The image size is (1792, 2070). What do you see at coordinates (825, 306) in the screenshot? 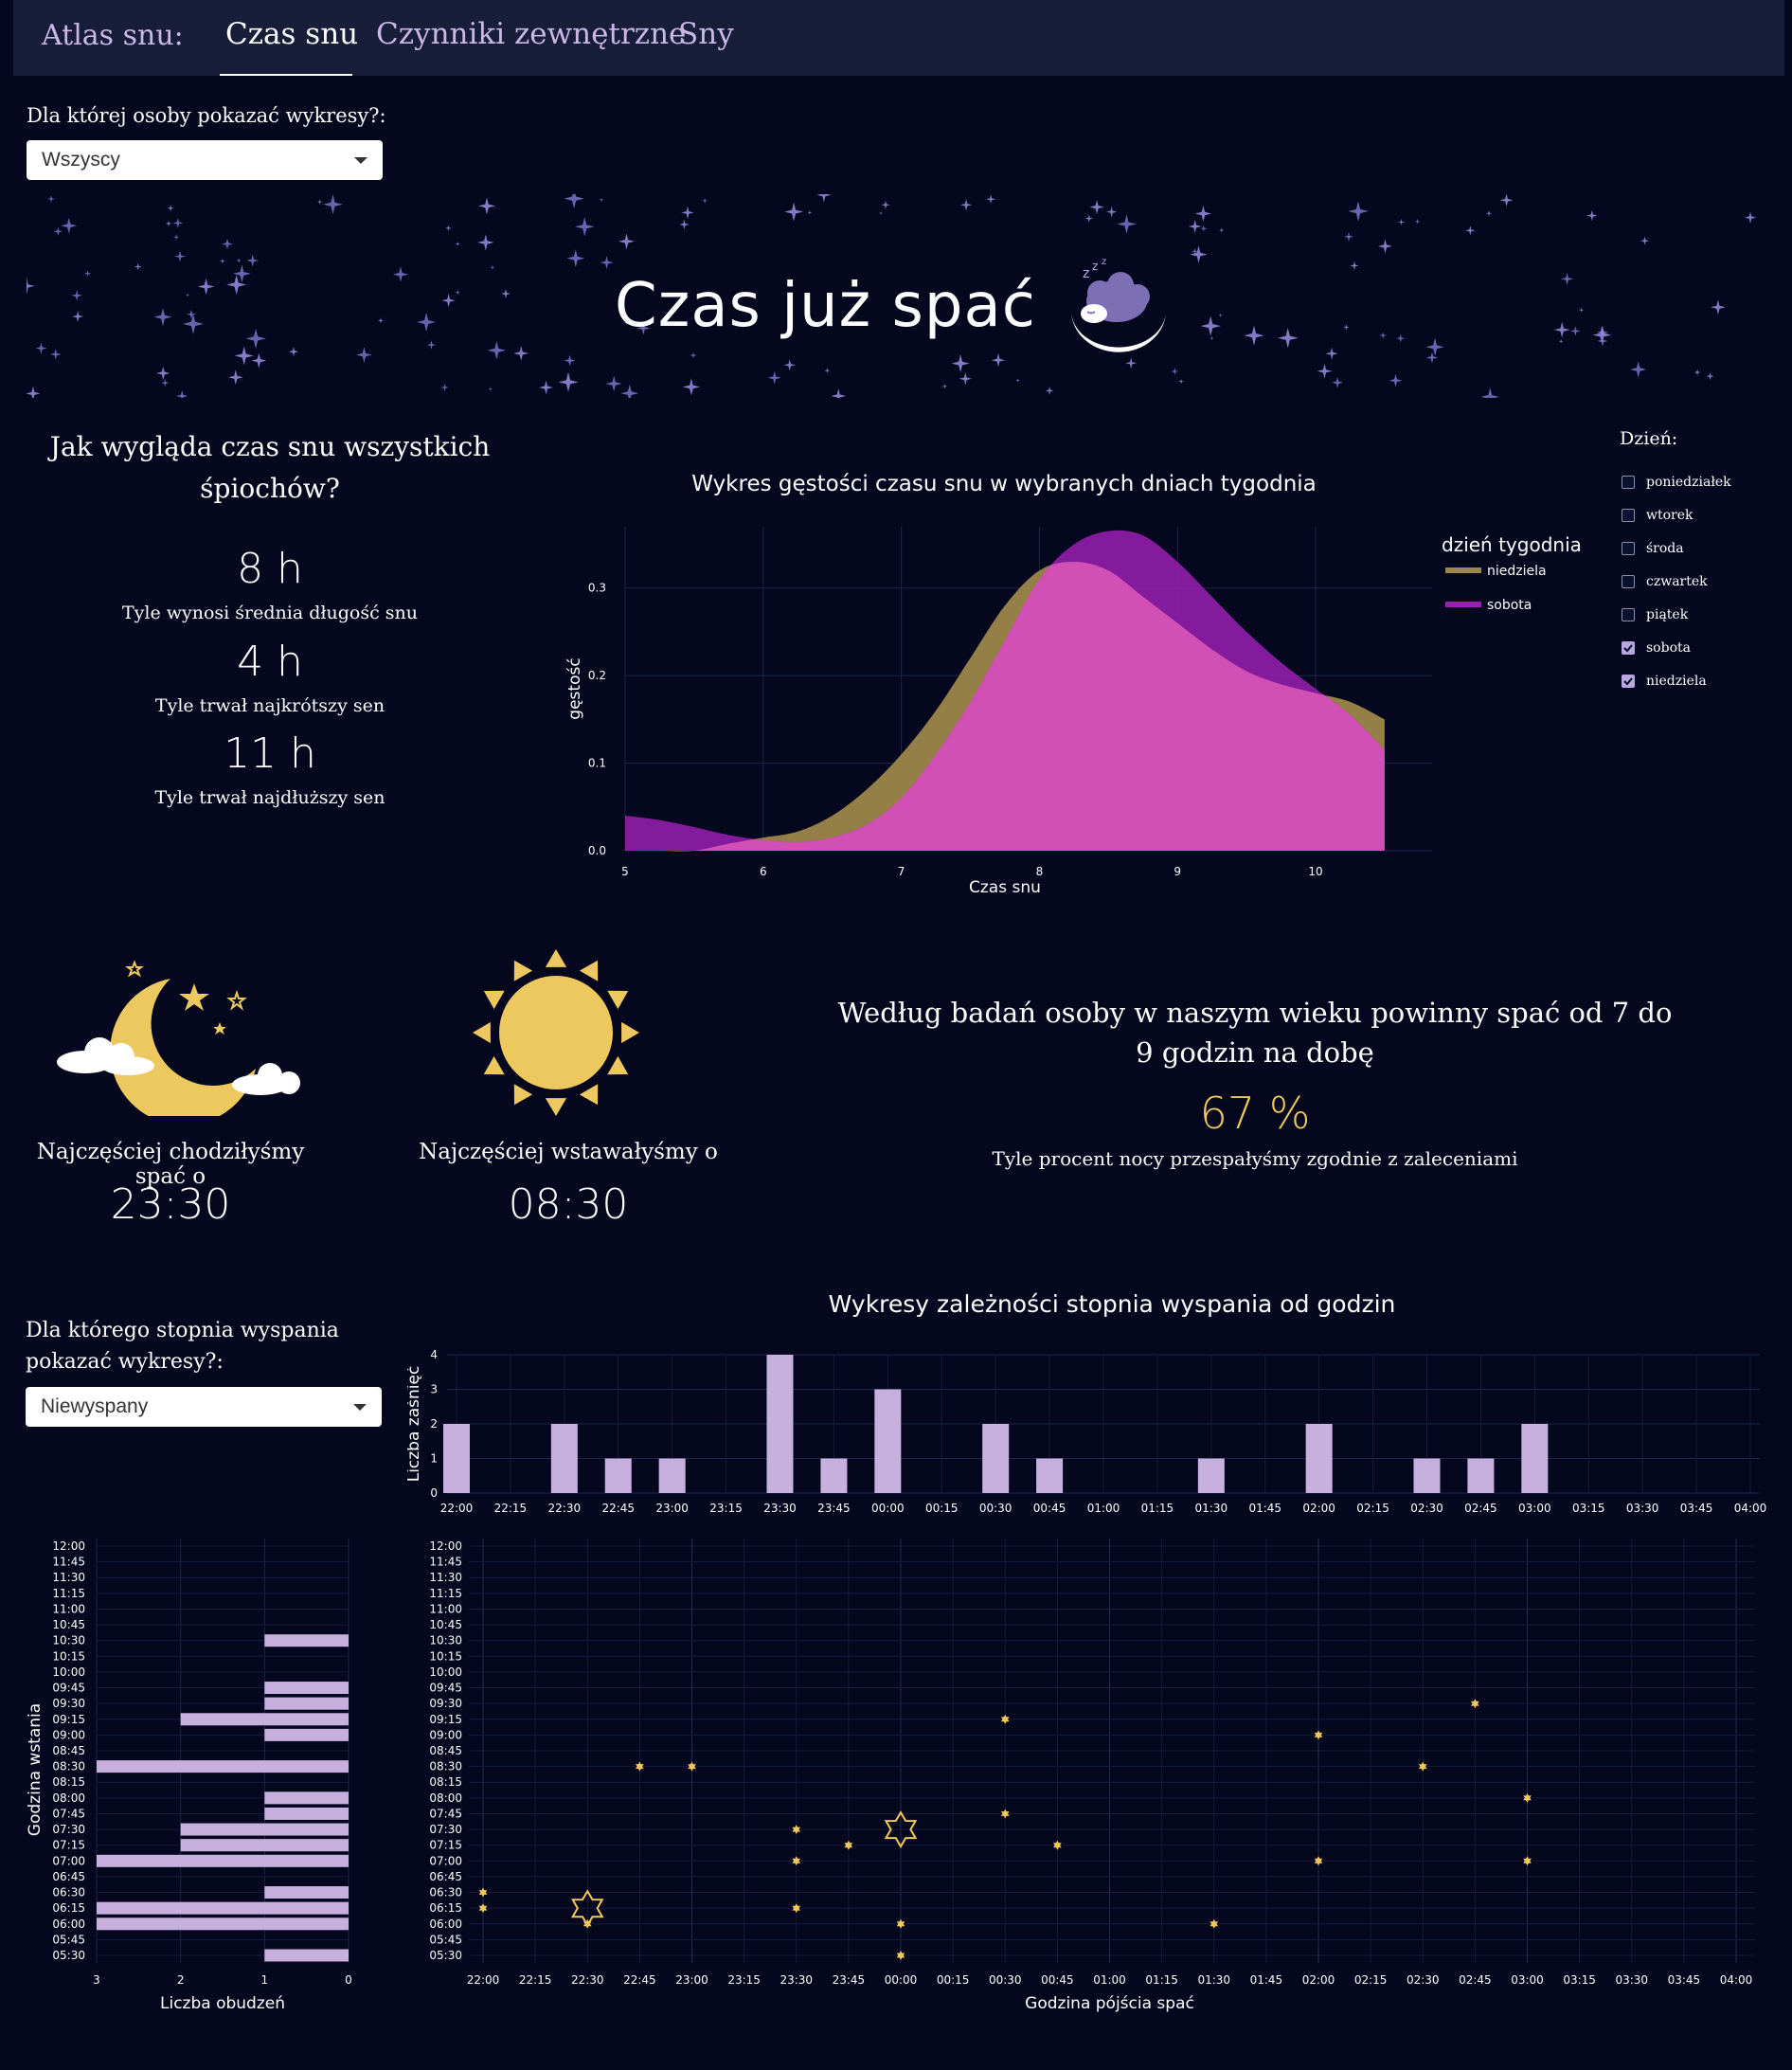
I see `banner-title: Czas już spać` at bounding box center [825, 306].